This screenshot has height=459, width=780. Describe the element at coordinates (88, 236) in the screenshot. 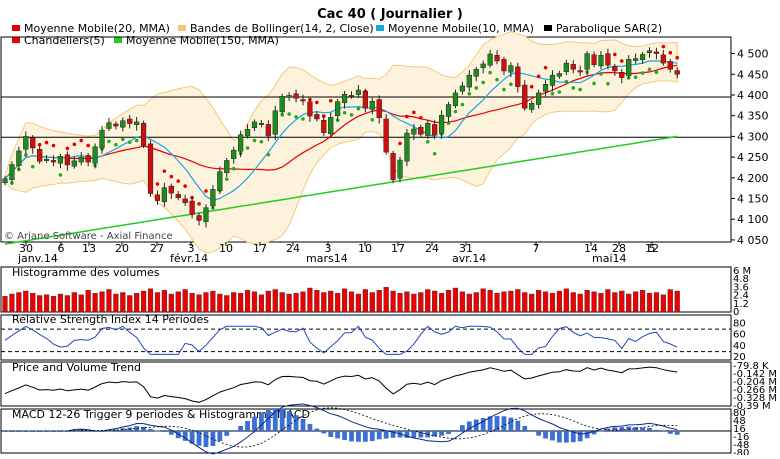

I see `watermark: © Ariane Software - Axial Finance` at that location.